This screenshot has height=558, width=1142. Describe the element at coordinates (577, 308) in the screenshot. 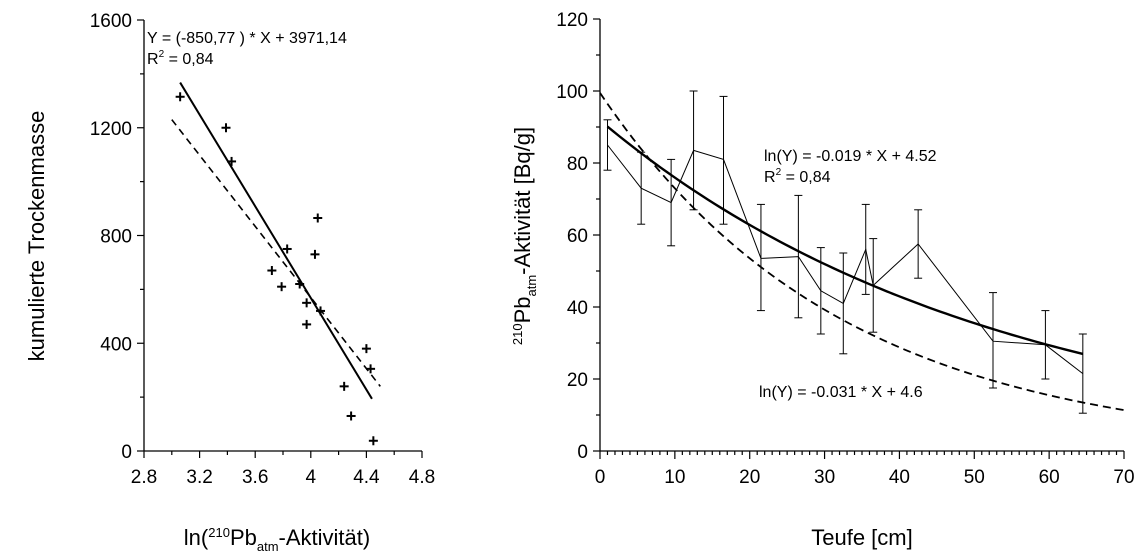

I see `right-y-tick-label: 40` at that location.